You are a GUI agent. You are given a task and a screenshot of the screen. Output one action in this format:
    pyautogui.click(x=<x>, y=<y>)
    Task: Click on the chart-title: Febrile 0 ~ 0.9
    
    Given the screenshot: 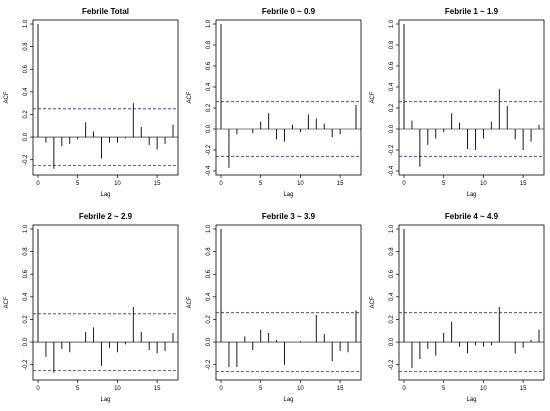 What is the action you would take?
    pyautogui.click(x=289, y=11)
    